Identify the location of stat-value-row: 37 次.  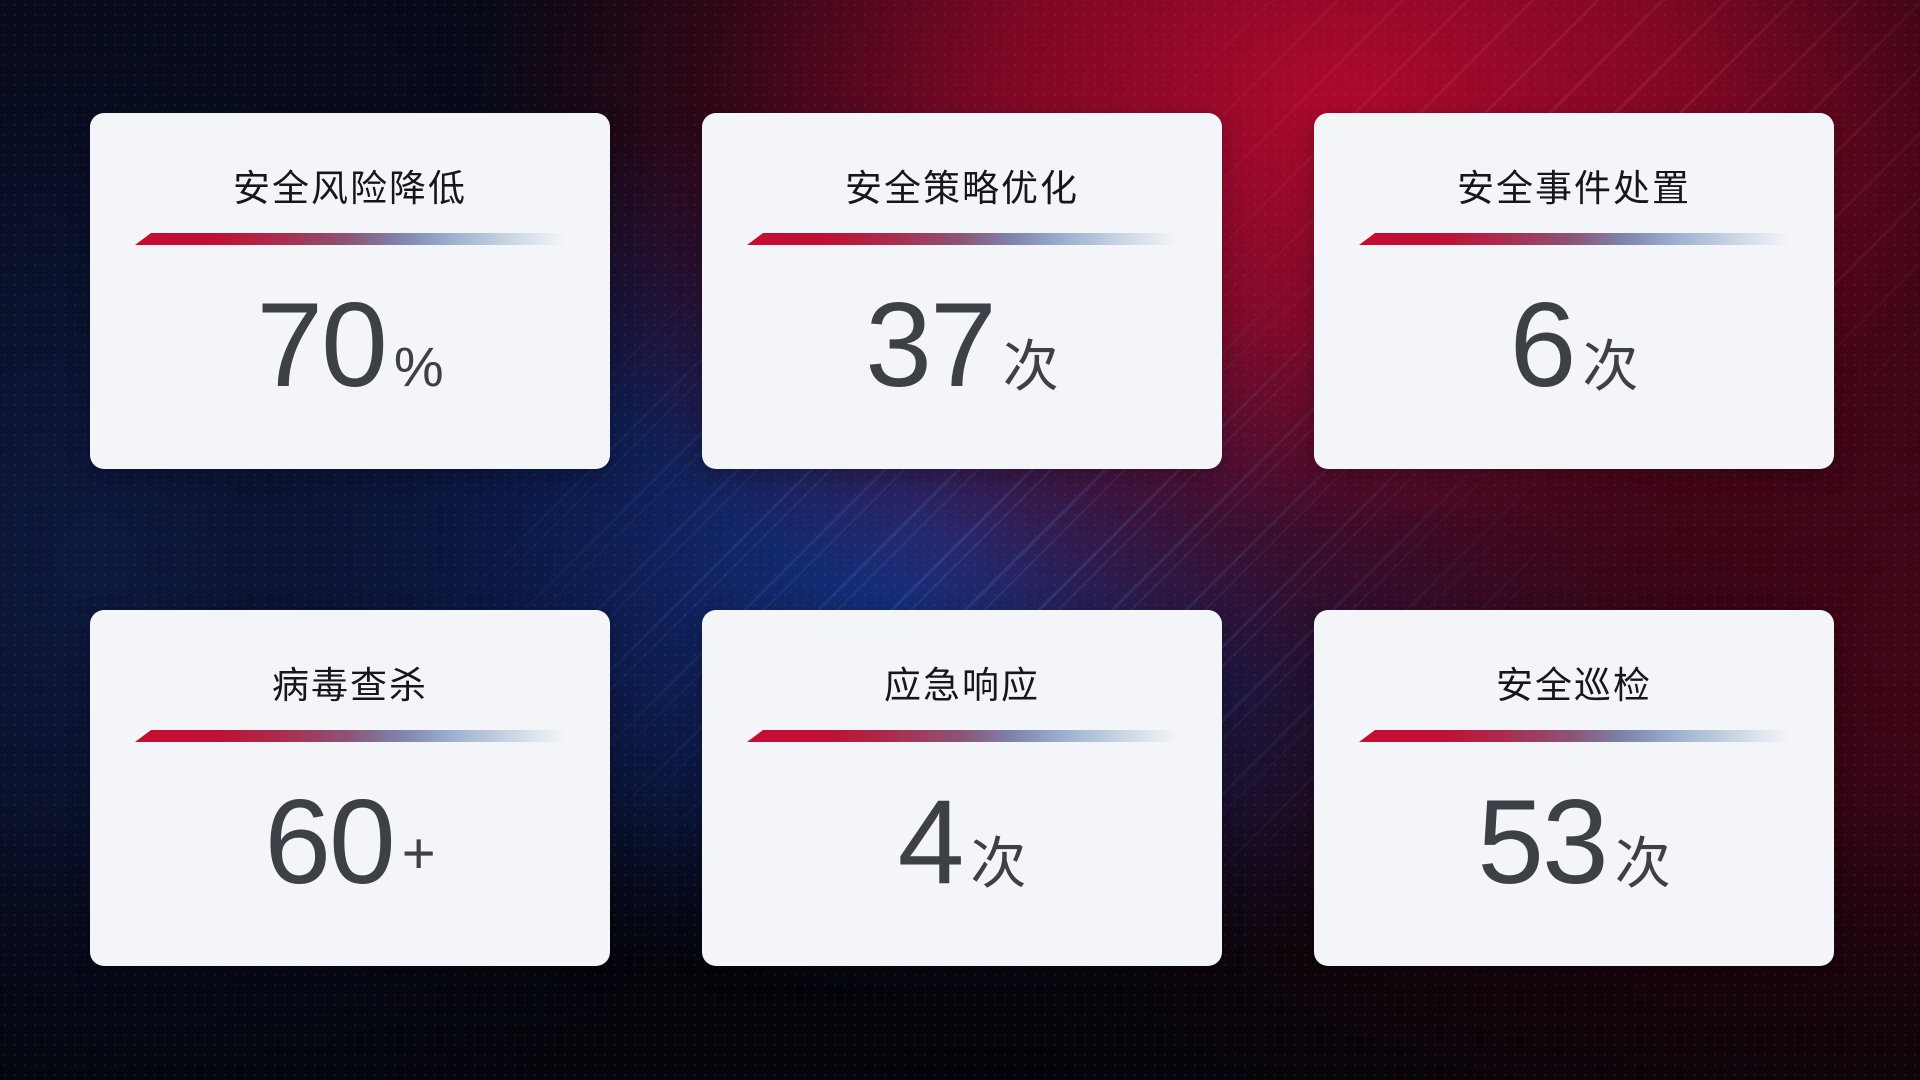
(961, 345).